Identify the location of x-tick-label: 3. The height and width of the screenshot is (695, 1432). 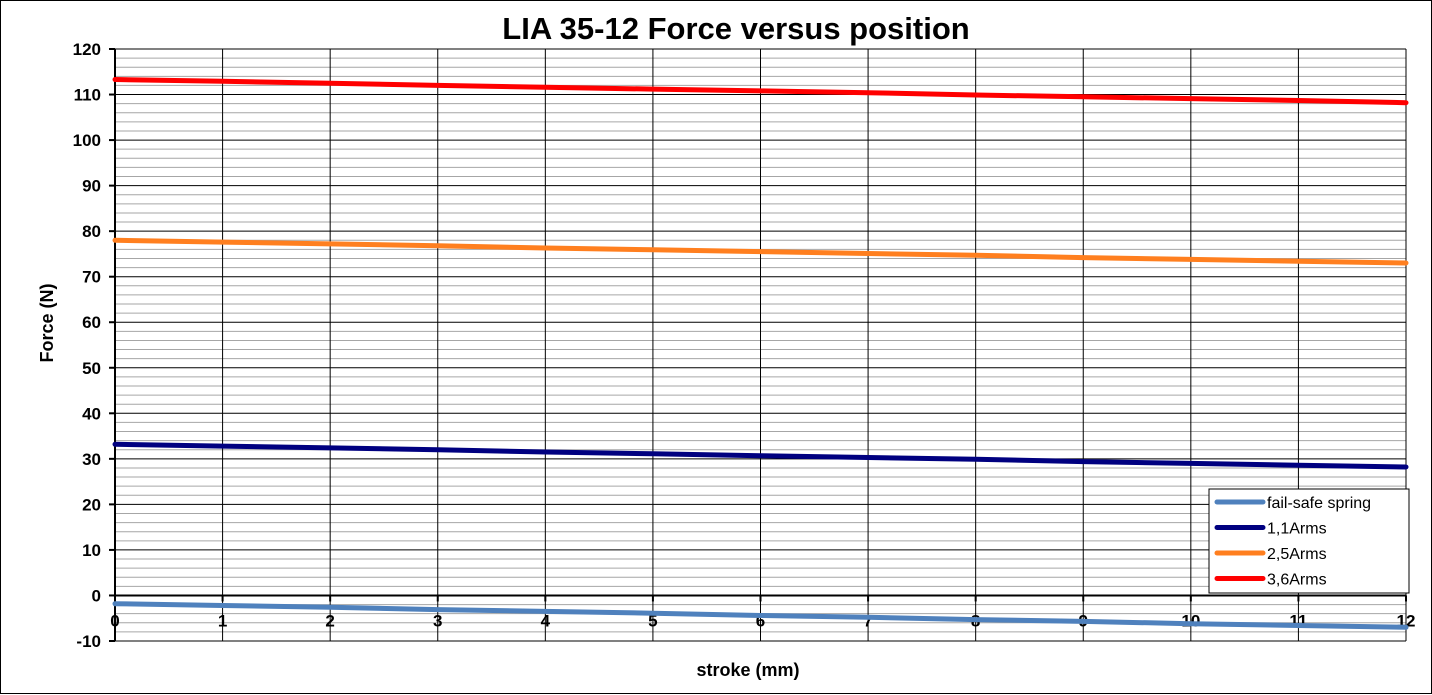
(437, 620).